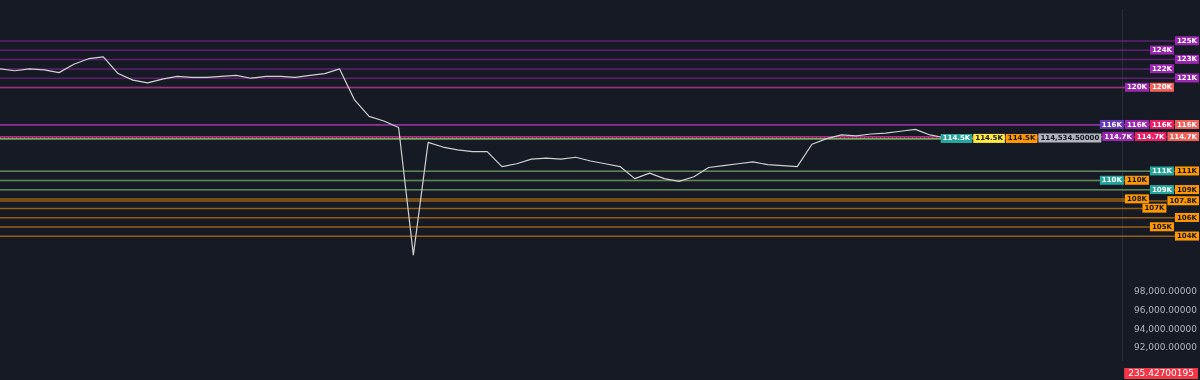  Describe the element at coordinates (1161, 373) in the screenshot. I see `text: 235.42700195` at that location.